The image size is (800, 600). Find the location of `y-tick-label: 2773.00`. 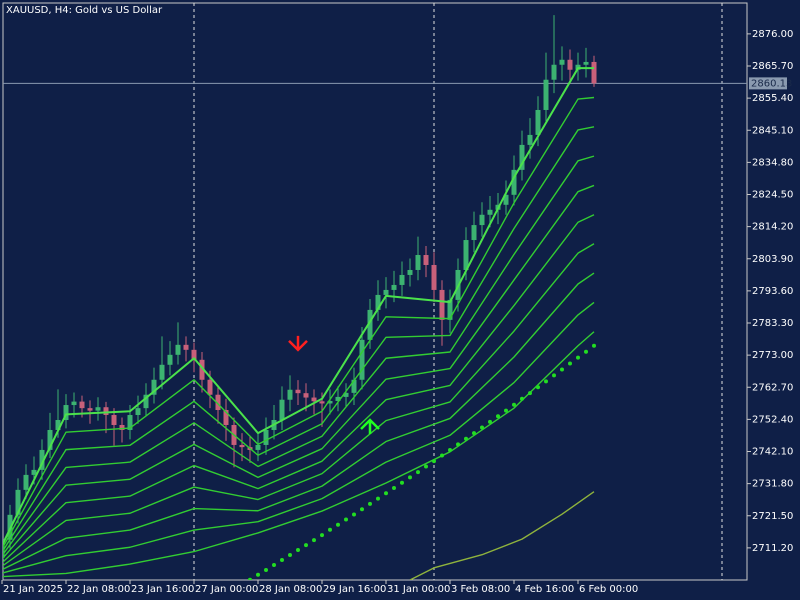

y-tick-label: 2773.00 is located at coordinates (772, 355).